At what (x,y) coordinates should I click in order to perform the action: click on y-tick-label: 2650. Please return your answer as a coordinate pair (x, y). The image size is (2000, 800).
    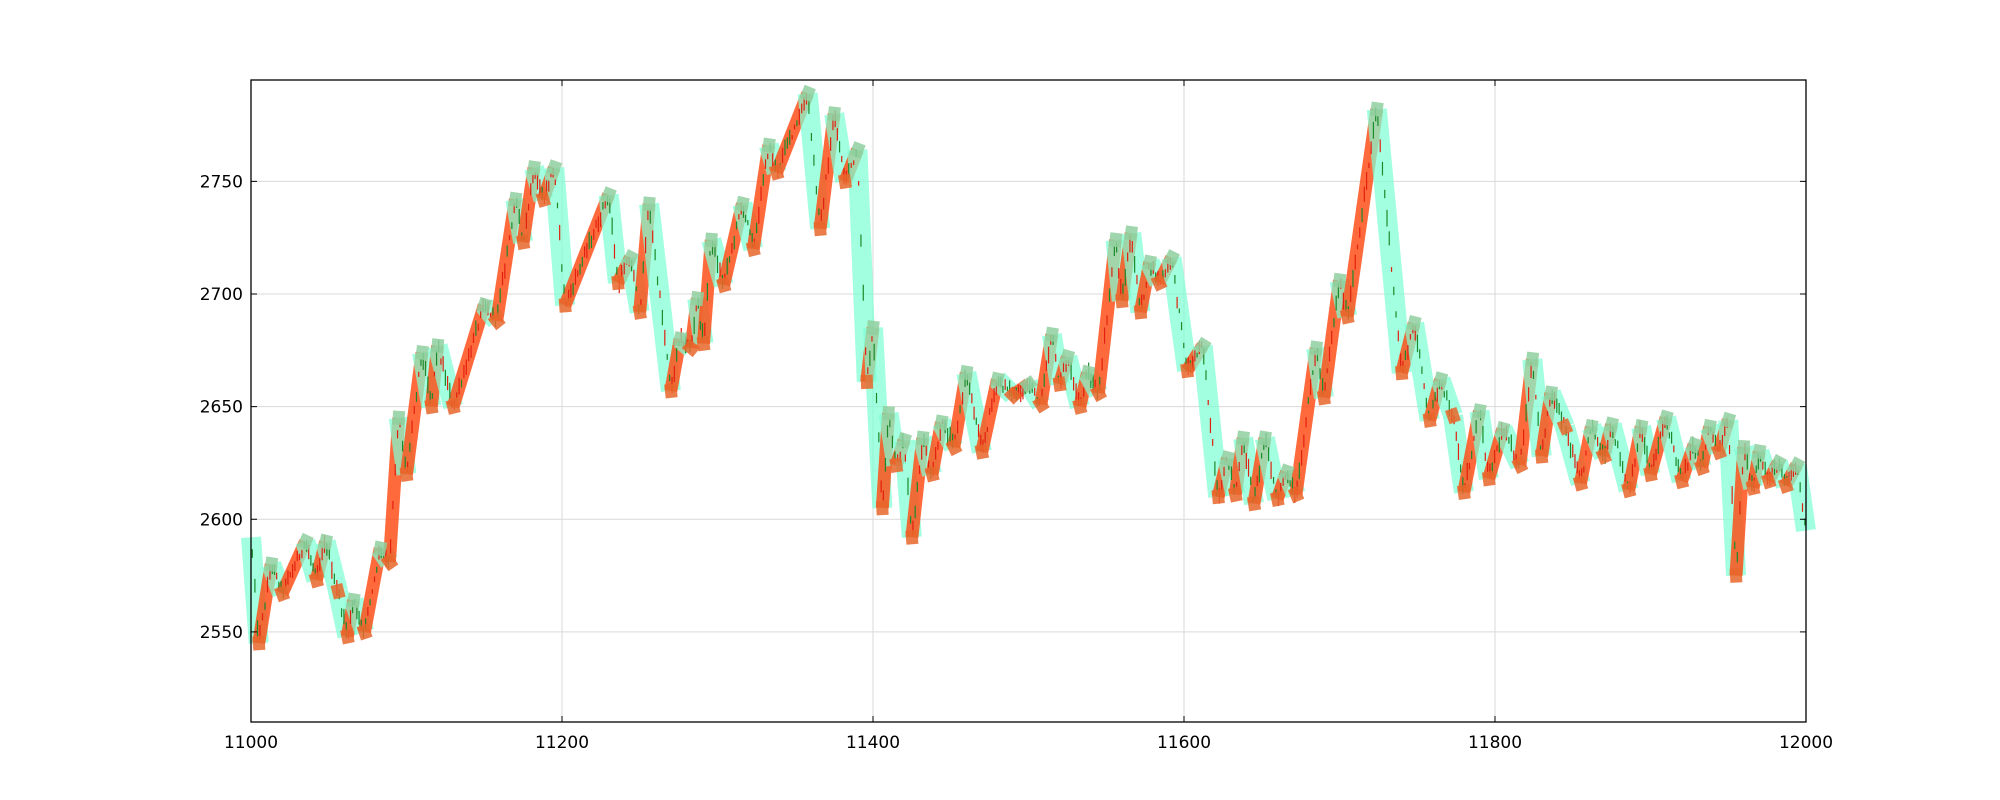
    Looking at the image, I should click on (221, 408).